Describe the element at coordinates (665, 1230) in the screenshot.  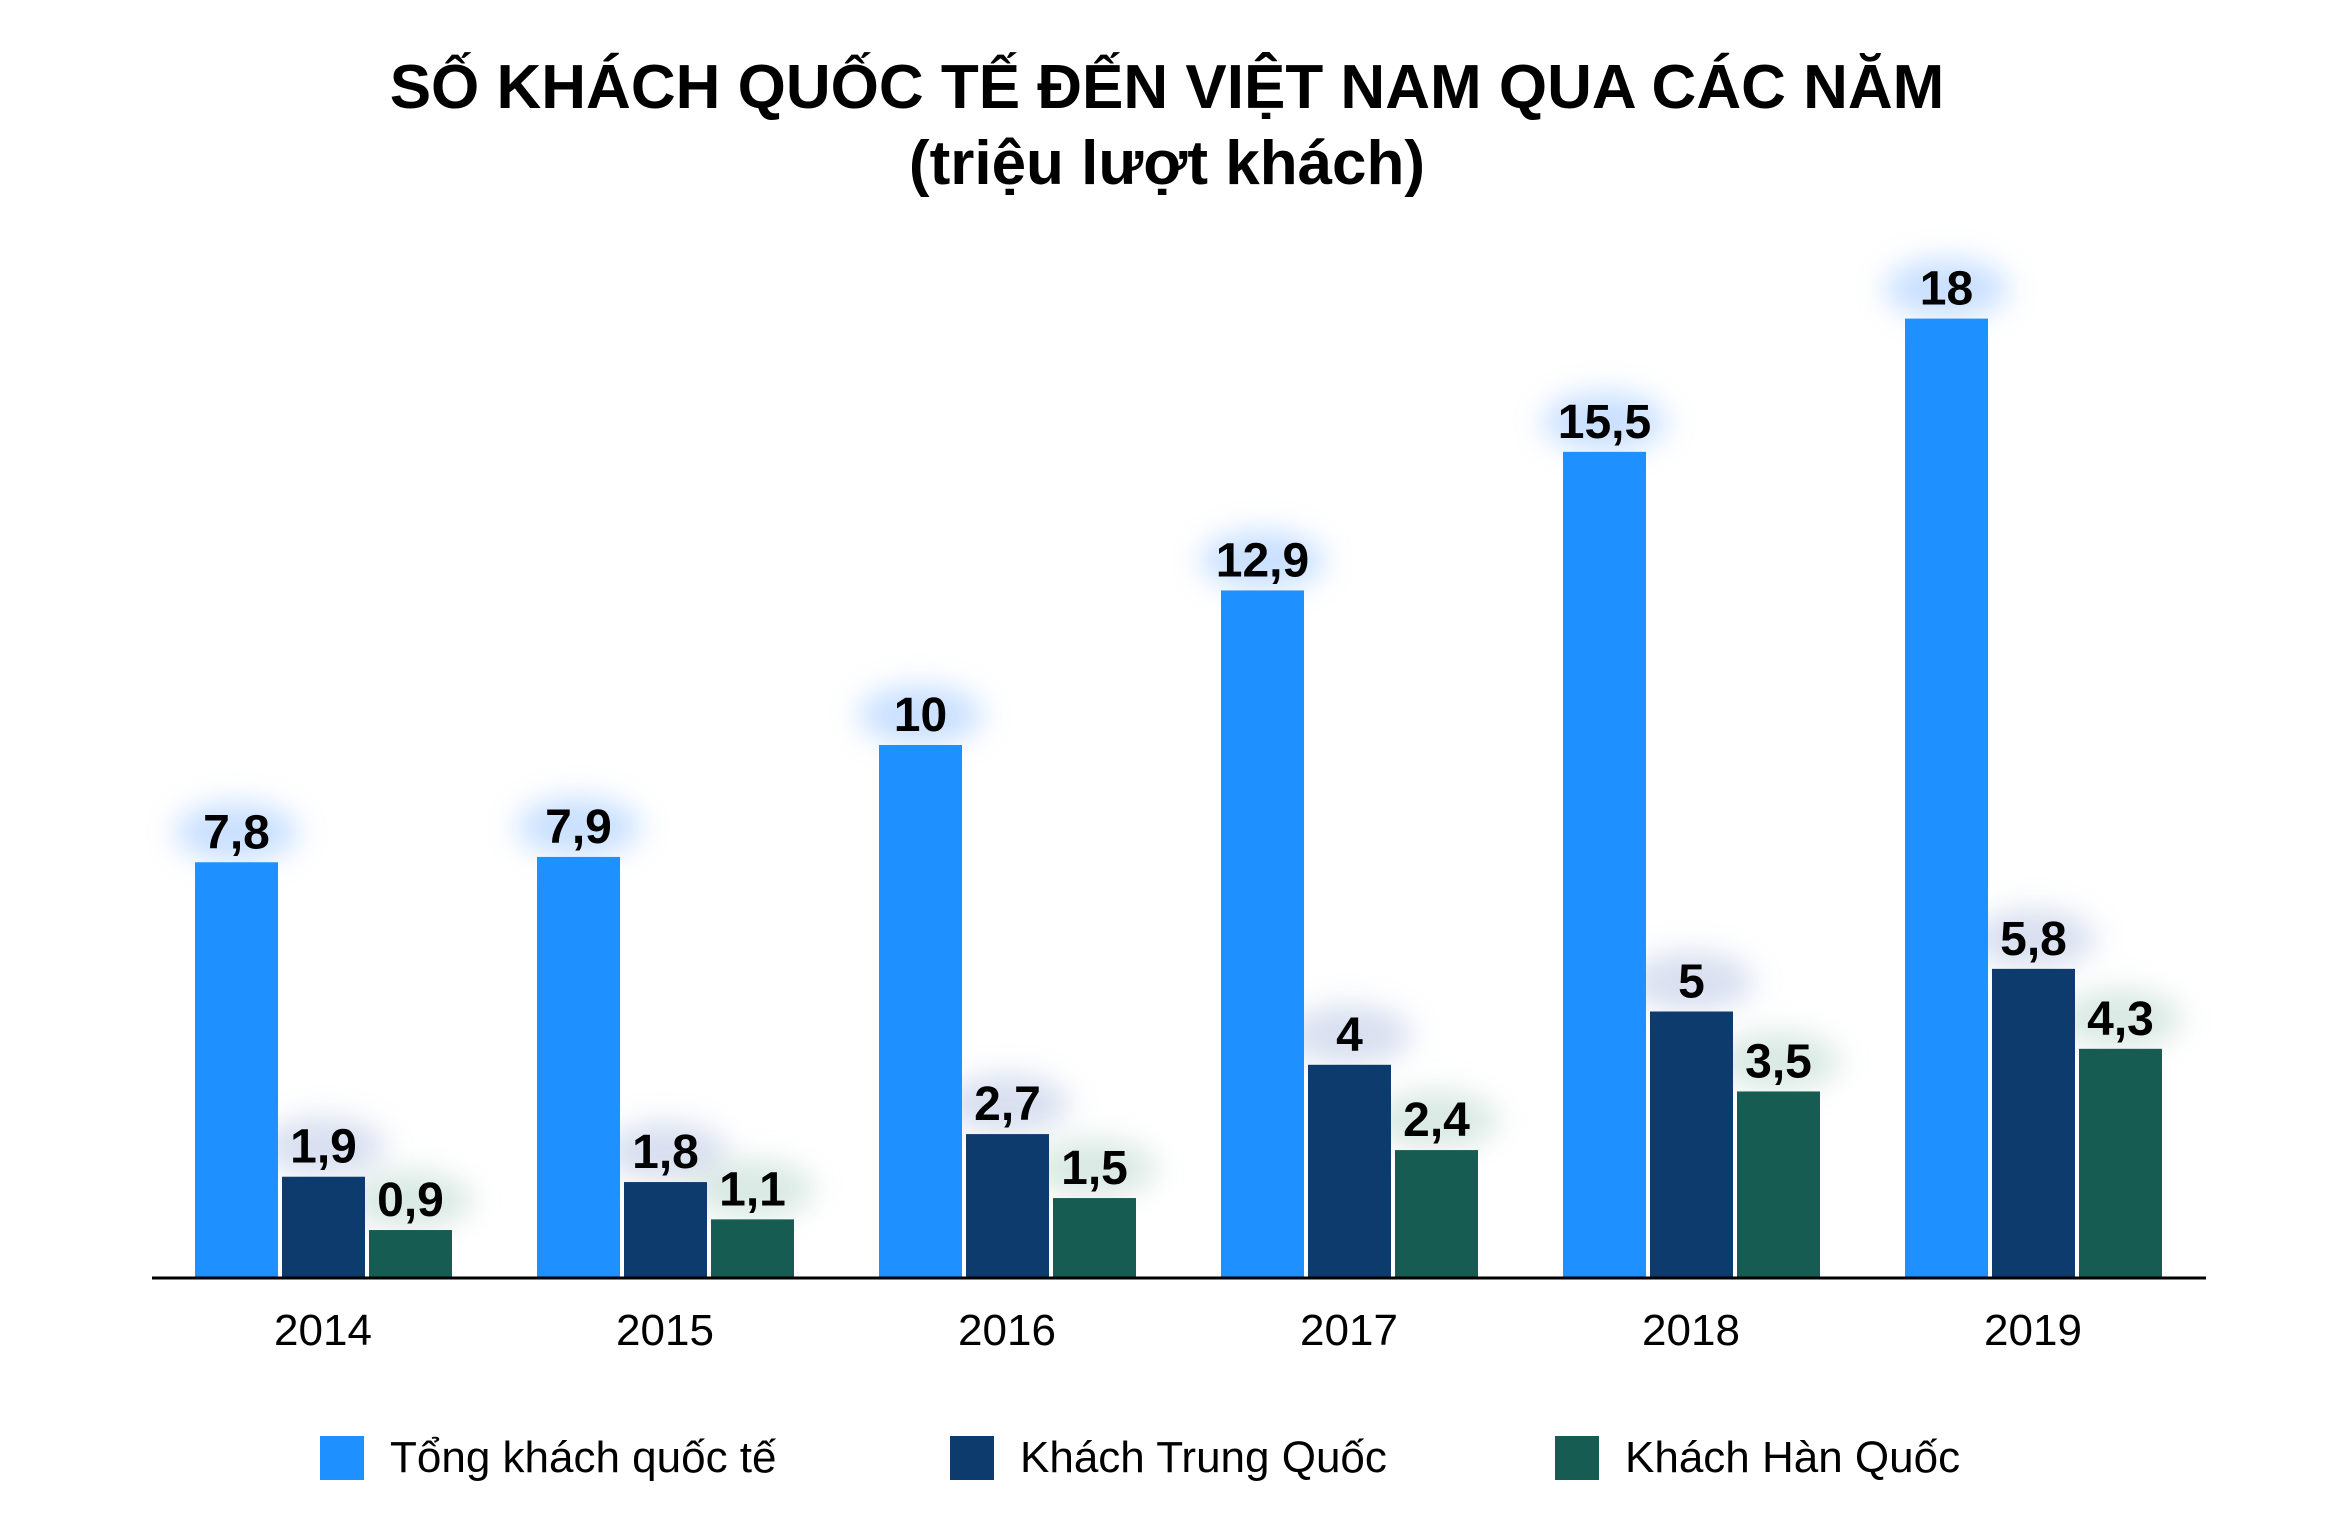
I see `bar-china-2015` at that location.